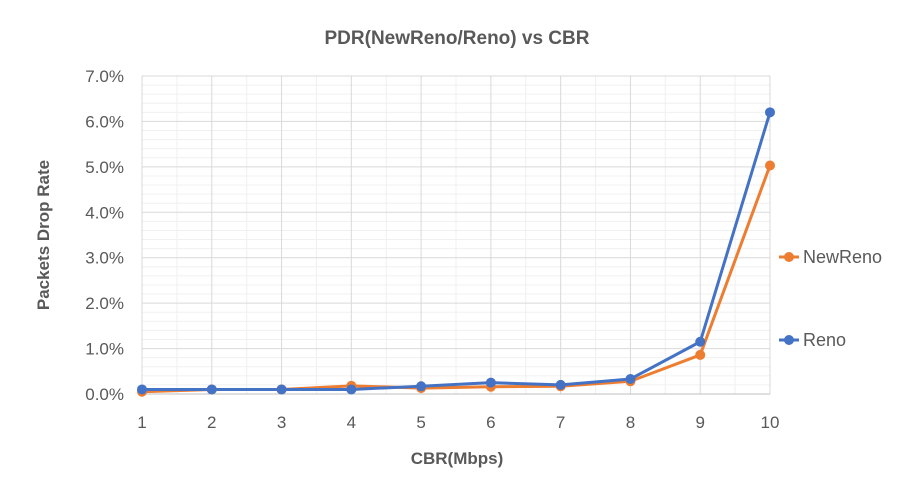 This screenshot has width=913, height=481. I want to click on y-tick-label: 0.0%, so click(104, 394).